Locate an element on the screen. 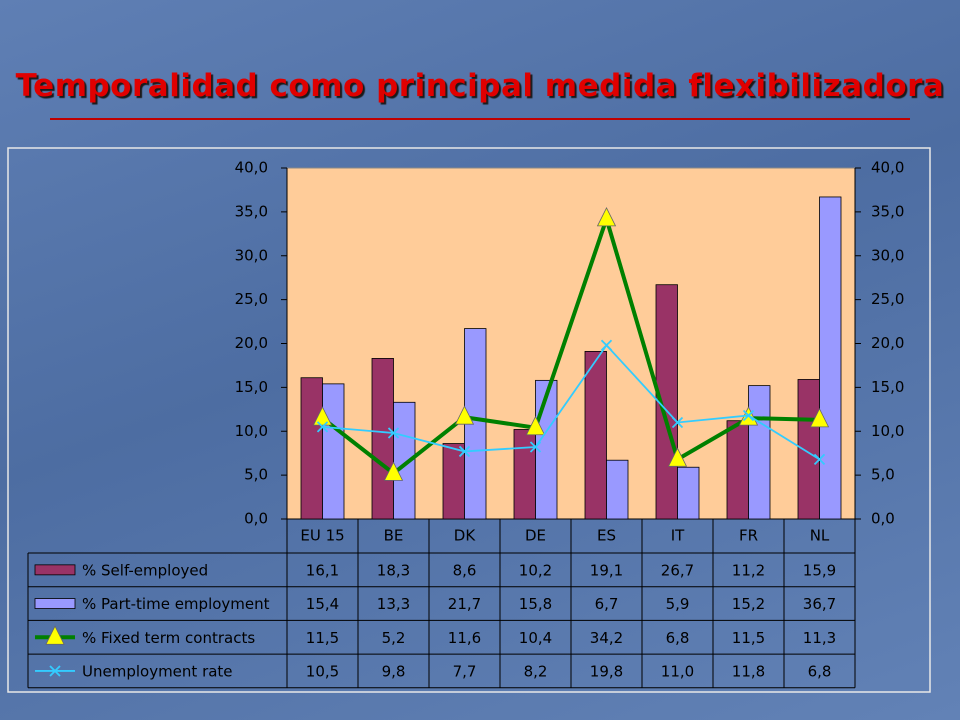 The height and width of the screenshot is (720, 960). y2-tick-label: 35,0 is located at coordinates (887, 211).